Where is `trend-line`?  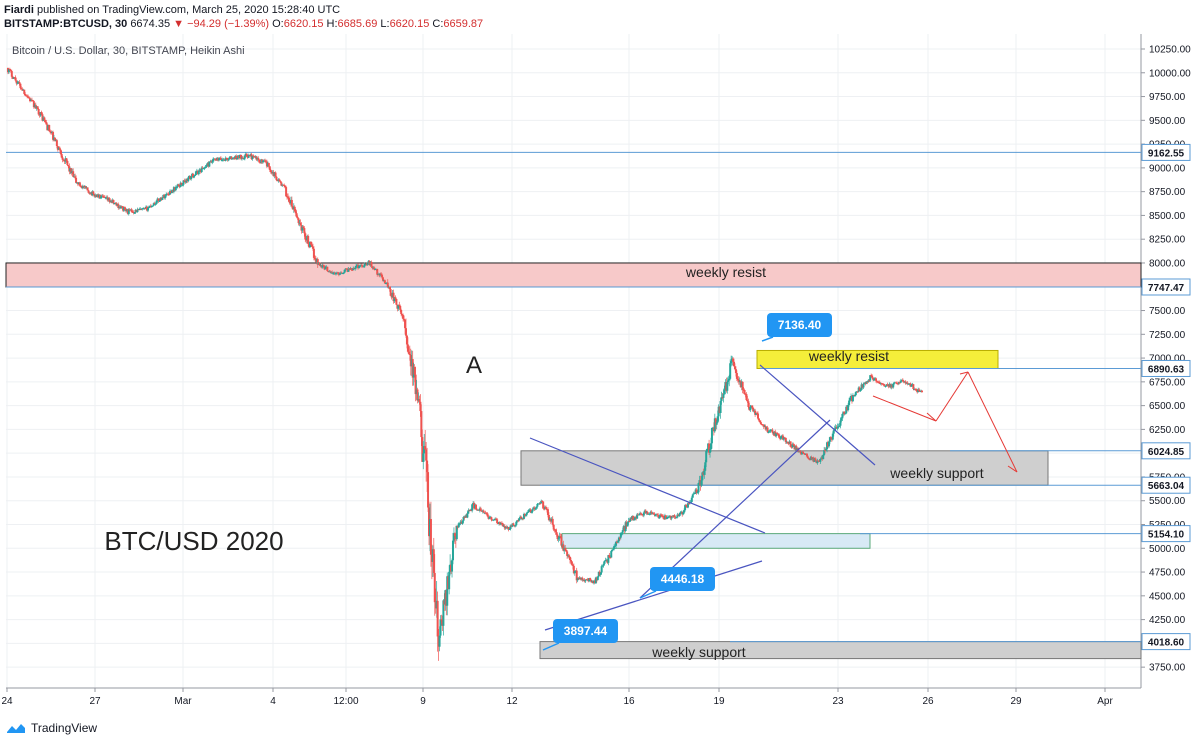 trend-line is located at coordinates (817, 415).